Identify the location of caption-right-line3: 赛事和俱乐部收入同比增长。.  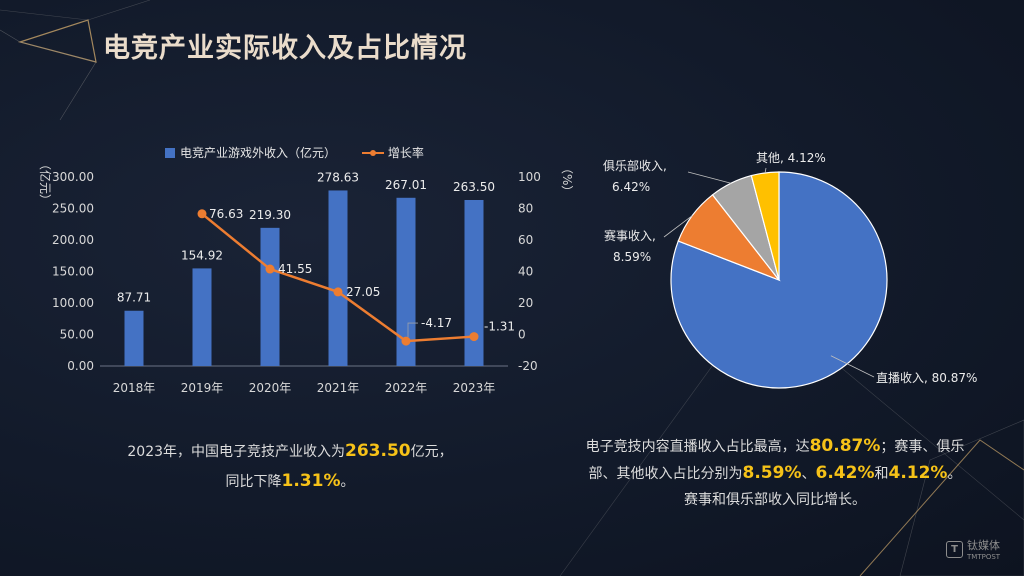
(775, 500).